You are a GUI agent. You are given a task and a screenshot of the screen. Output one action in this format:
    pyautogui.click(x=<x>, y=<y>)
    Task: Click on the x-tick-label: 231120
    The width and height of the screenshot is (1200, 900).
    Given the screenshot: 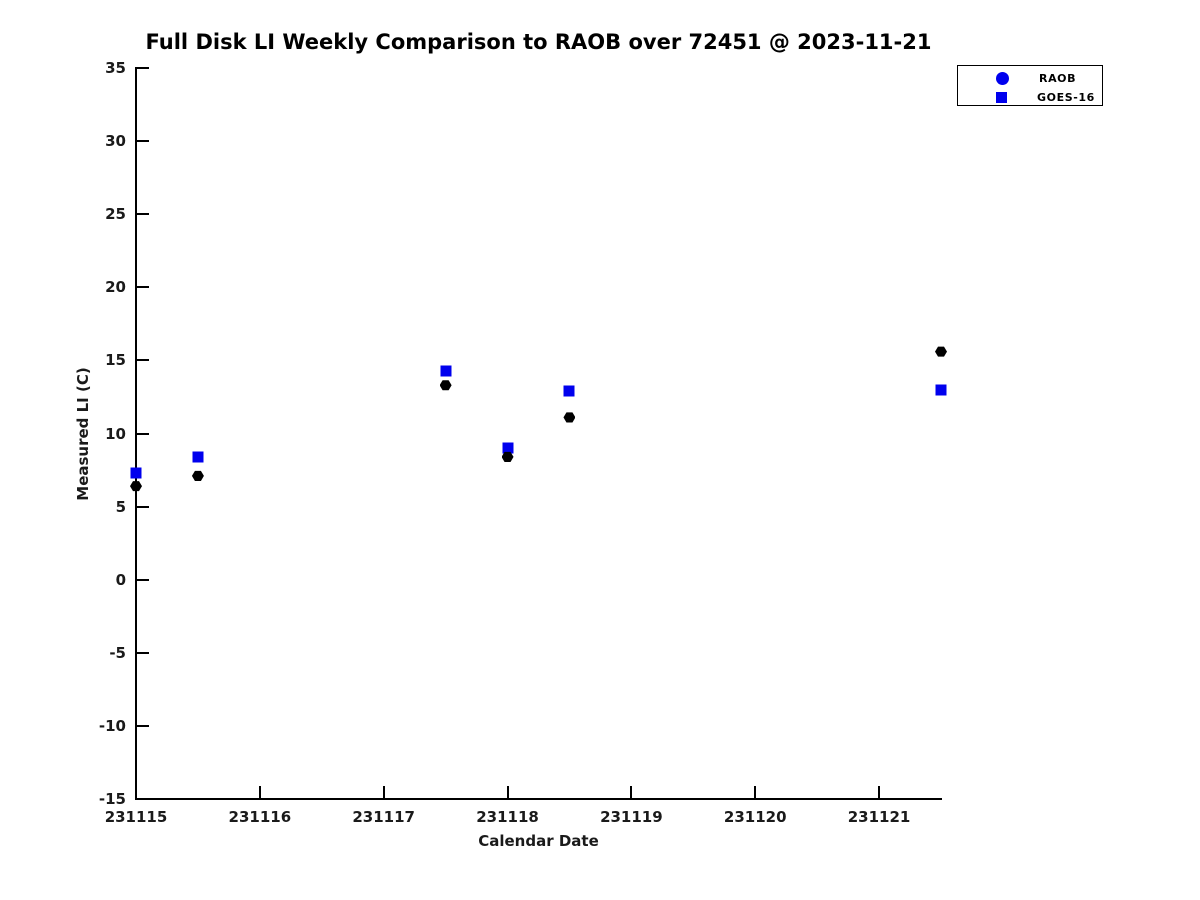 What is the action you would take?
    pyautogui.click(x=755, y=817)
    